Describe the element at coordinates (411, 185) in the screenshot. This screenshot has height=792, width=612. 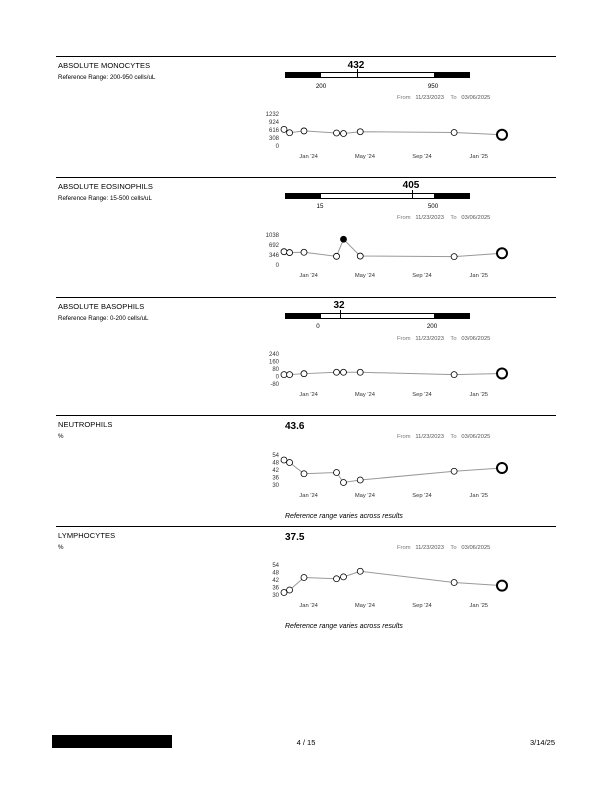
I see `result-value: 405` at that location.